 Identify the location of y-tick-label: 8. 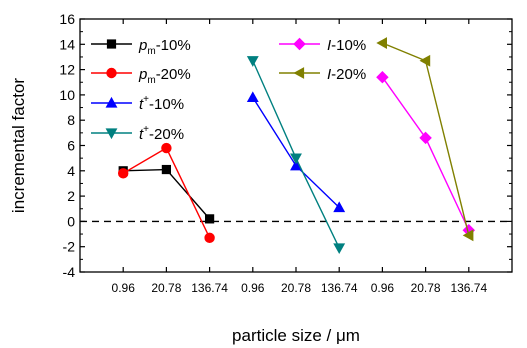
(71, 120).